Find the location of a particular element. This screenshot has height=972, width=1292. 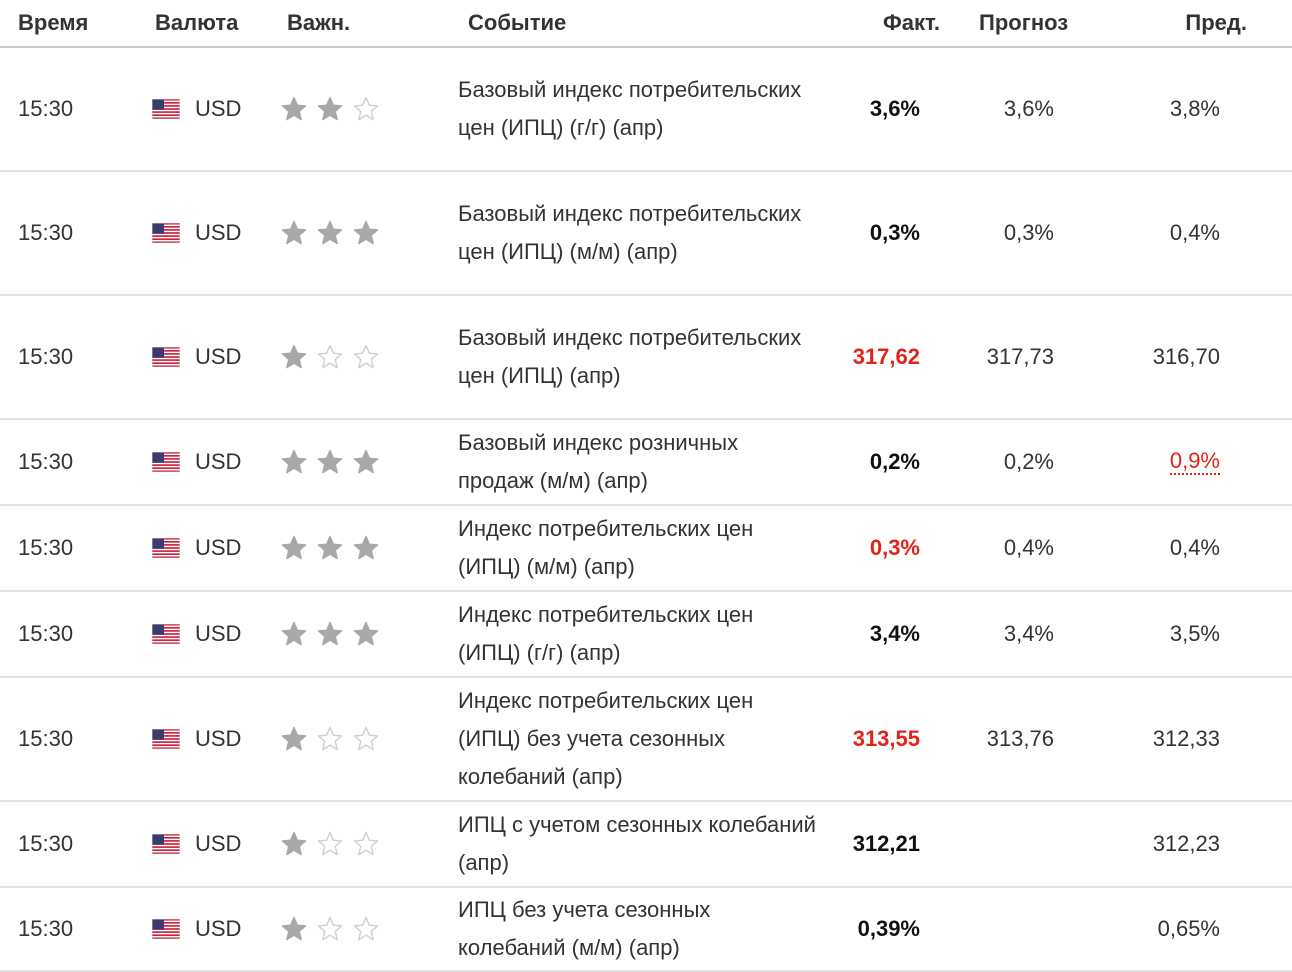

header-forecast: Прогноз is located at coordinates (1024, 22).